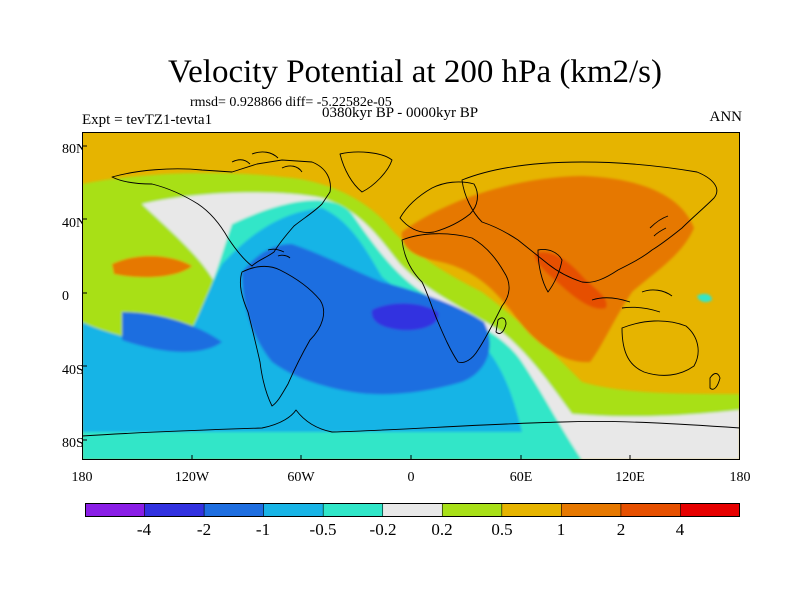 Image resolution: width=800 pixels, height=600 pixels. I want to click on lat-label-eq: 0, so click(65, 296).